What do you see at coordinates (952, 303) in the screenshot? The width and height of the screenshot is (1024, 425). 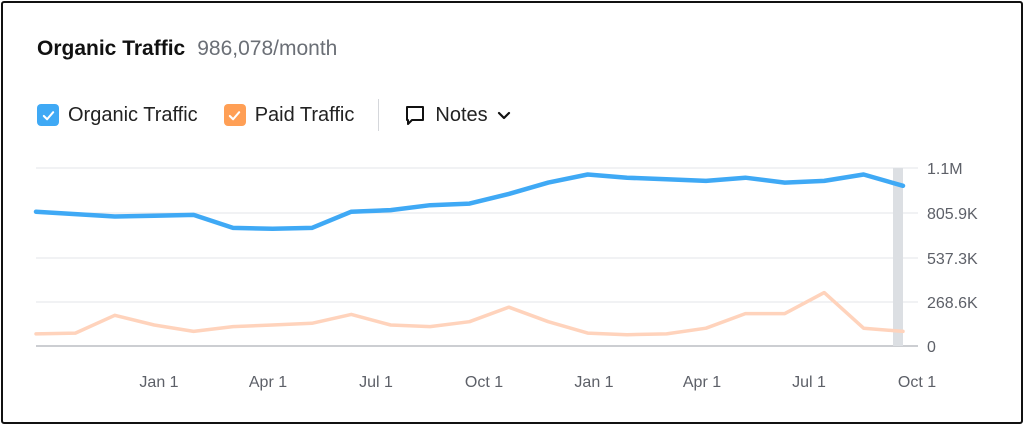 I see `y-tick-label: 268.6K` at bounding box center [952, 303].